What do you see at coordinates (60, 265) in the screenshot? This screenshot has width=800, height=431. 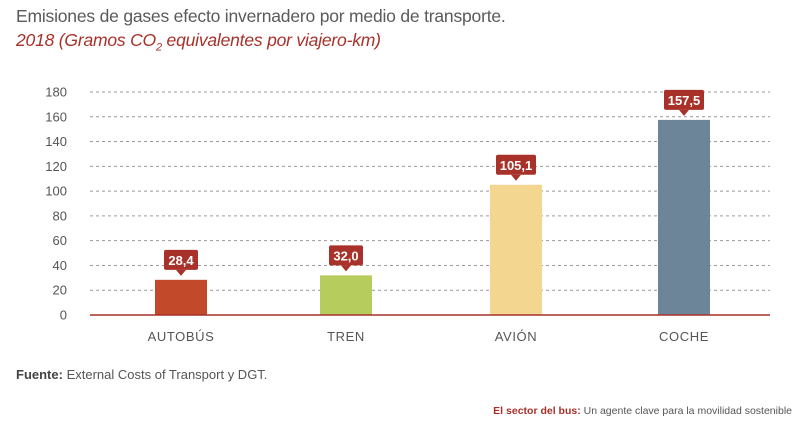 I see `y-tick-label: 40` at bounding box center [60, 265].